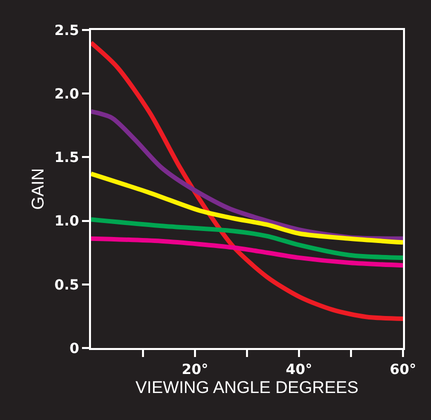 The height and width of the screenshot is (420, 431). I want to click on x-tick-label: 40°, so click(299, 370).